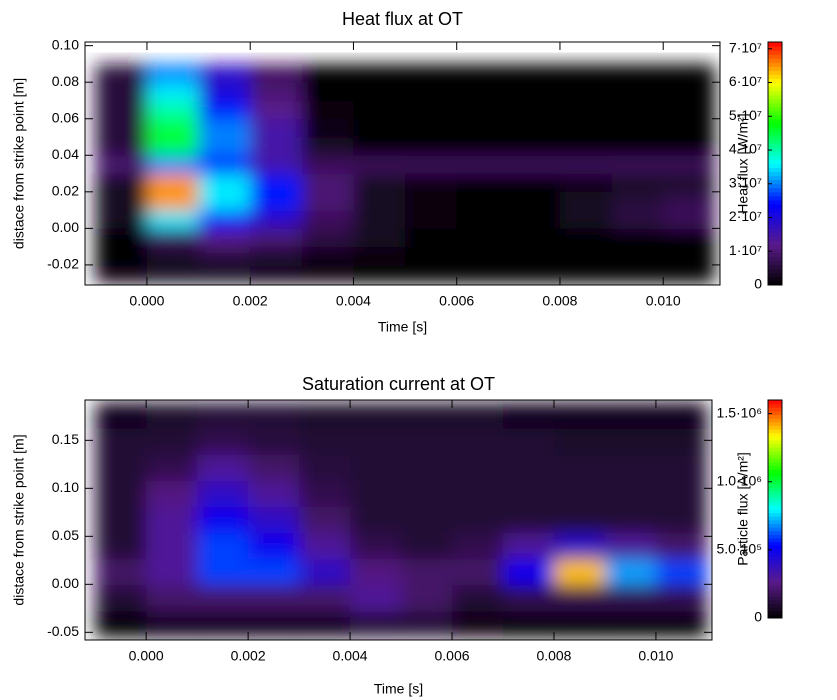 This screenshot has width=837, height=700. What do you see at coordinates (452, 656) in the screenshot?
I see `x-tick-label: 0.006` at bounding box center [452, 656].